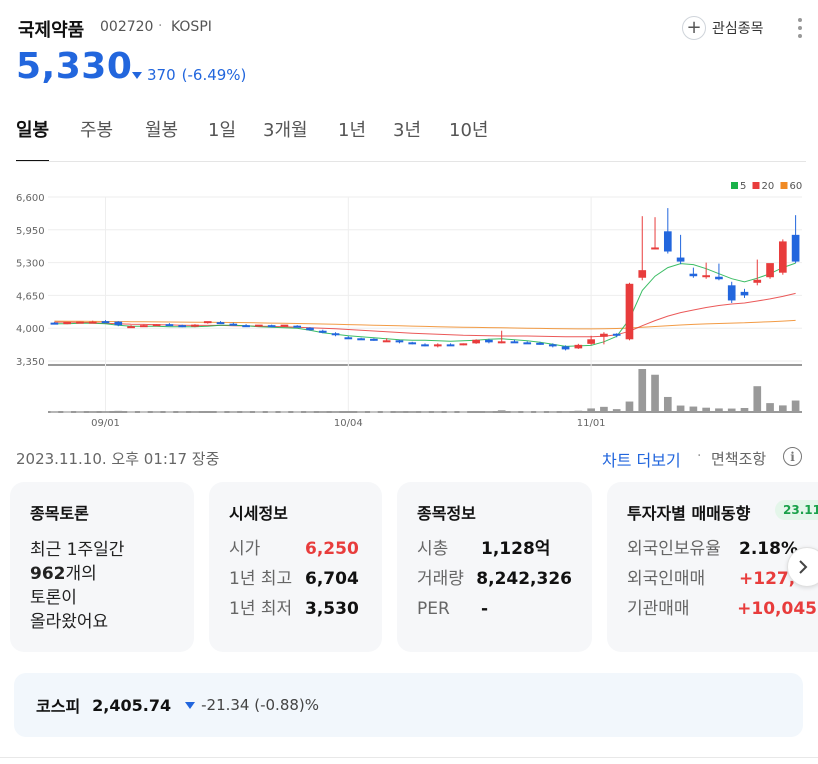 The image size is (818, 764). What do you see at coordinates (524, 579) in the screenshot?
I see `info-value: 8,242,326` at bounding box center [524, 579].